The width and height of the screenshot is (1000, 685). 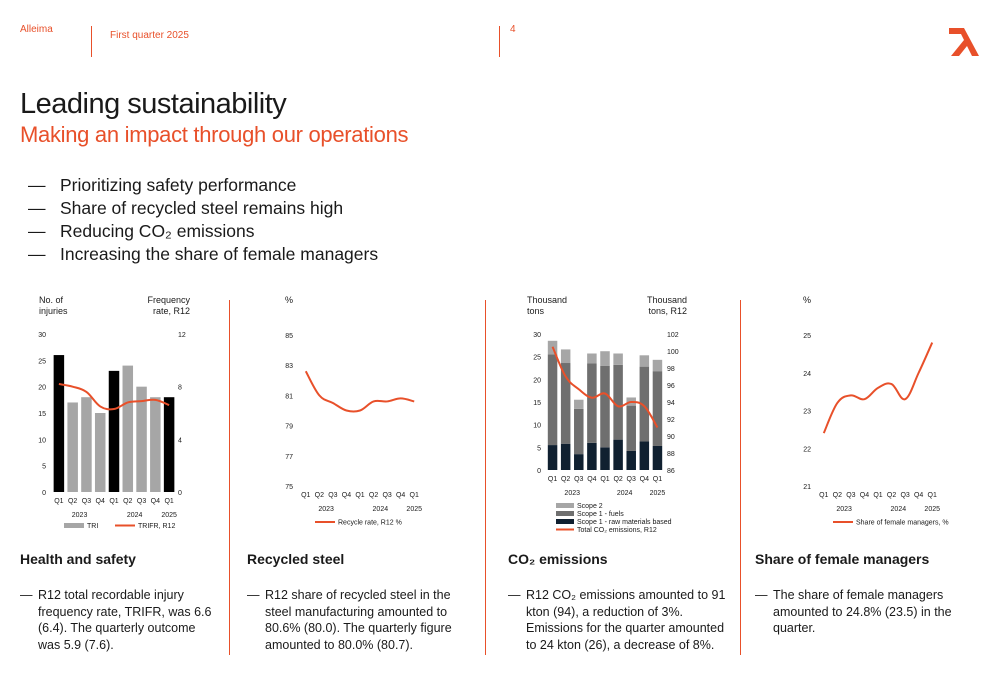 I want to click on y-tick-label: 22, so click(x=807, y=449).